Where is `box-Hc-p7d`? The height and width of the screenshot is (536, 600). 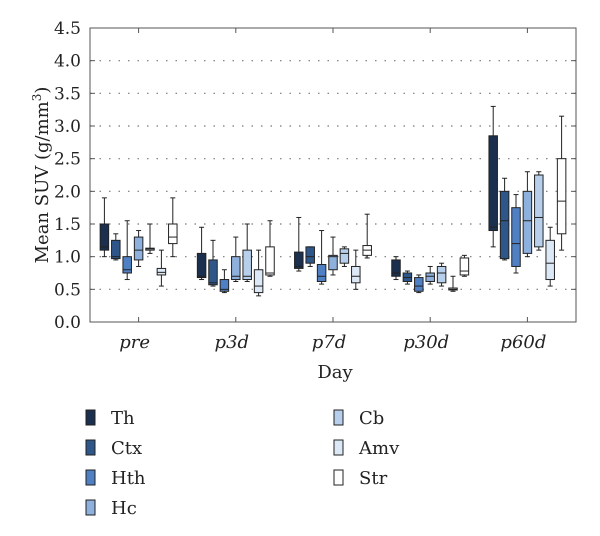
box-Hc-p7d is located at coordinates (333, 256).